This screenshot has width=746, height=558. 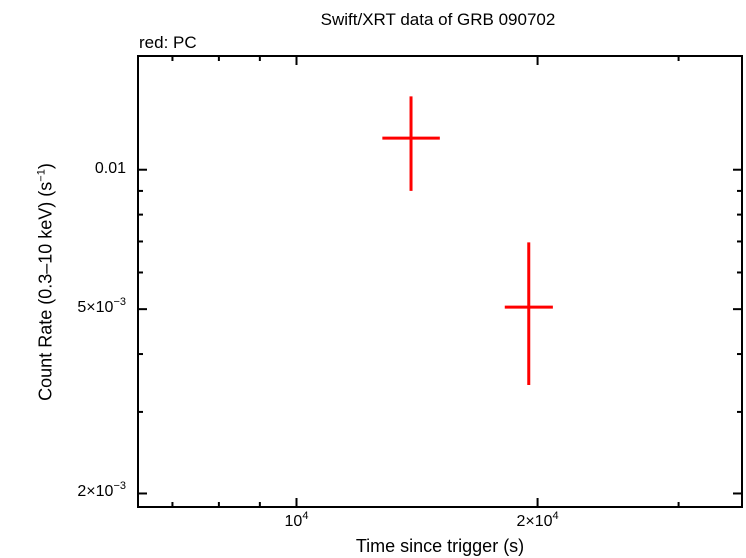 I want to click on y-tick-label: 5×10⁻³, so click(x=101, y=306).